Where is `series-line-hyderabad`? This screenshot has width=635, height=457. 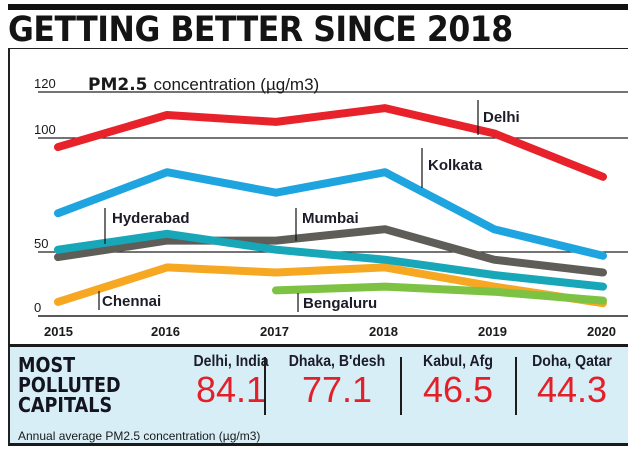 series-line-hyderabad is located at coordinates (330, 260).